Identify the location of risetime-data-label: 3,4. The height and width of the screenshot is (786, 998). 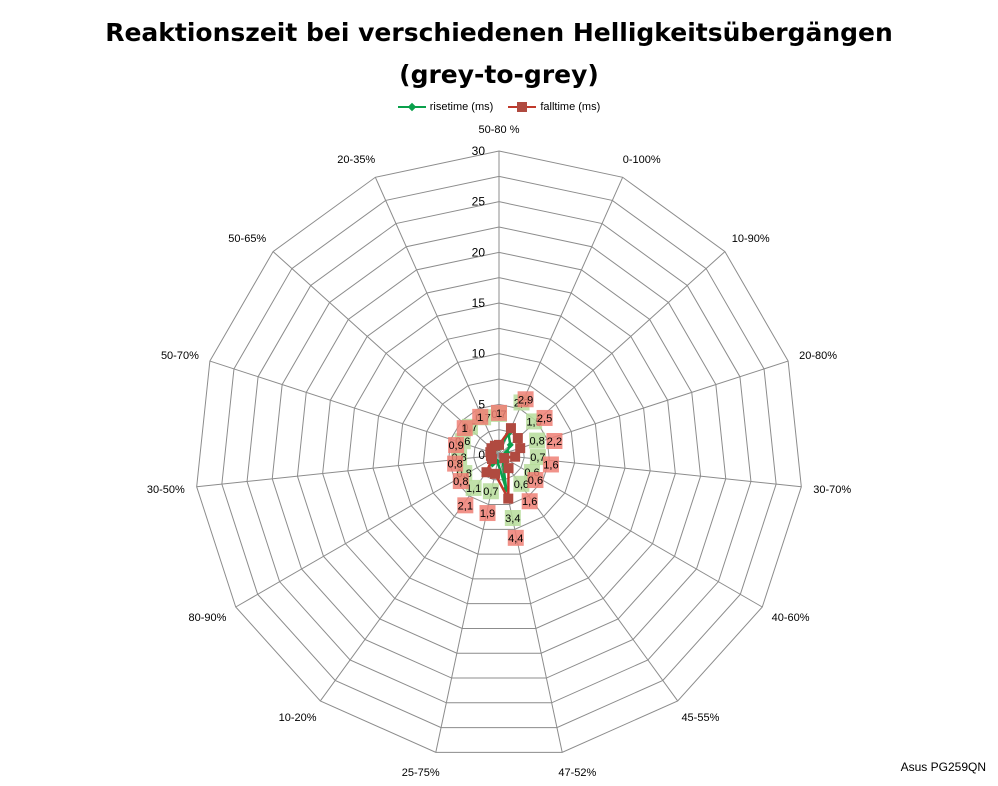
(512, 519).